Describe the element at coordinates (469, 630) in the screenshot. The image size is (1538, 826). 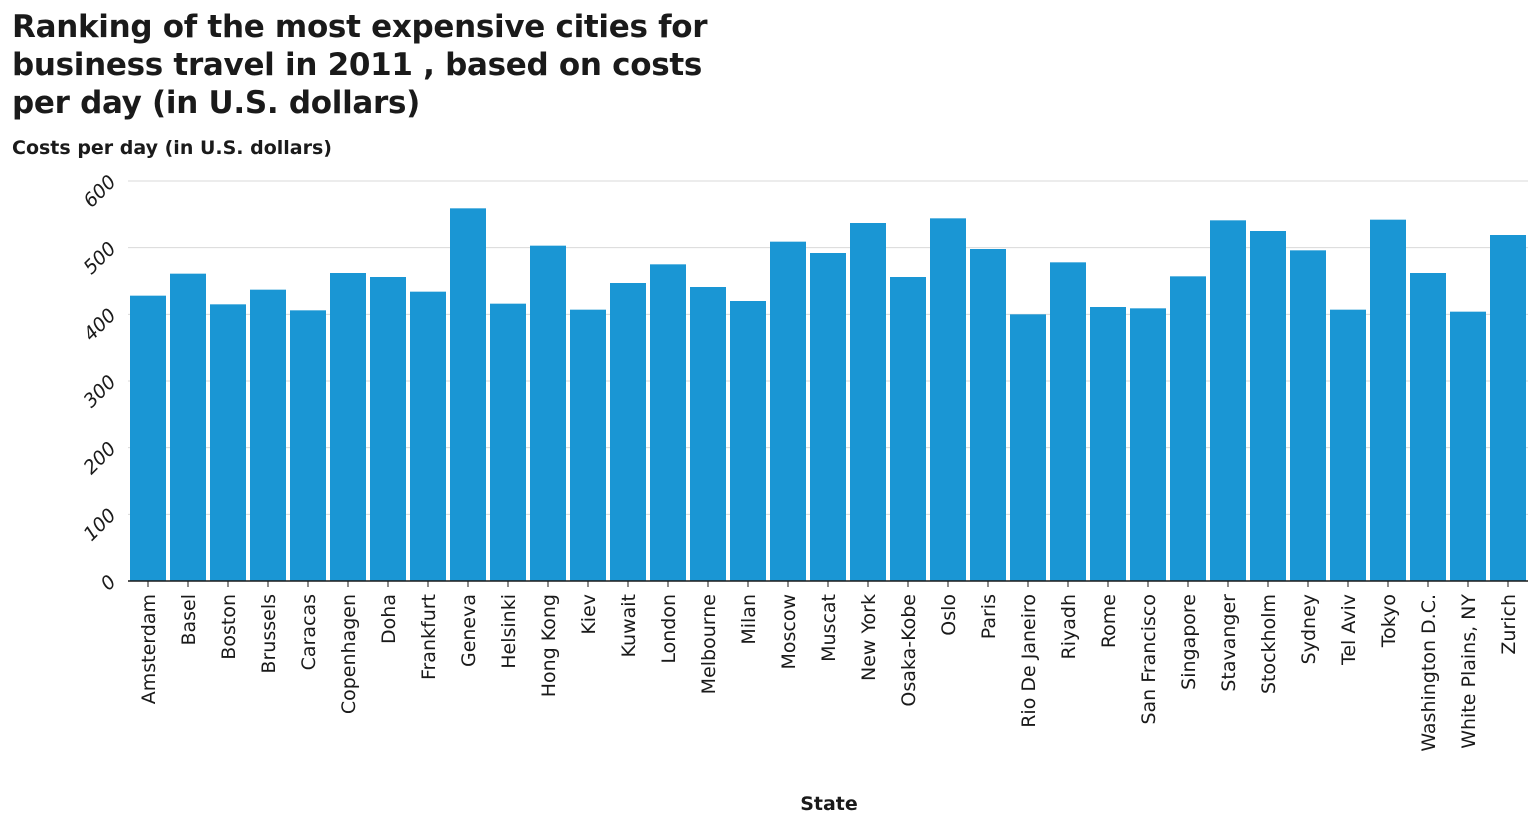
I see `x-tick-label: Geneva` at that location.